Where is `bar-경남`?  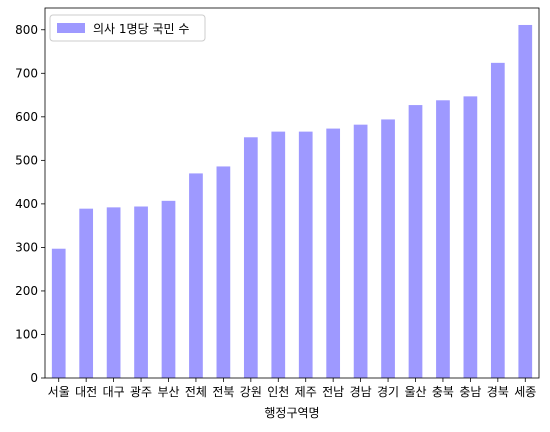 bar-경남 is located at coordinates (361, 251).